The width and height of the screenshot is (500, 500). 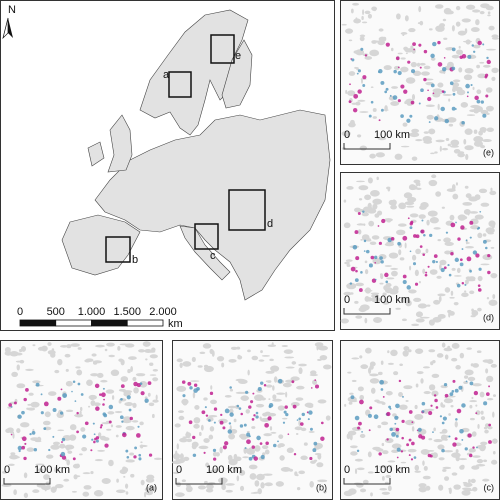 I want to click on box-label: c, so click(x=213, y=256).